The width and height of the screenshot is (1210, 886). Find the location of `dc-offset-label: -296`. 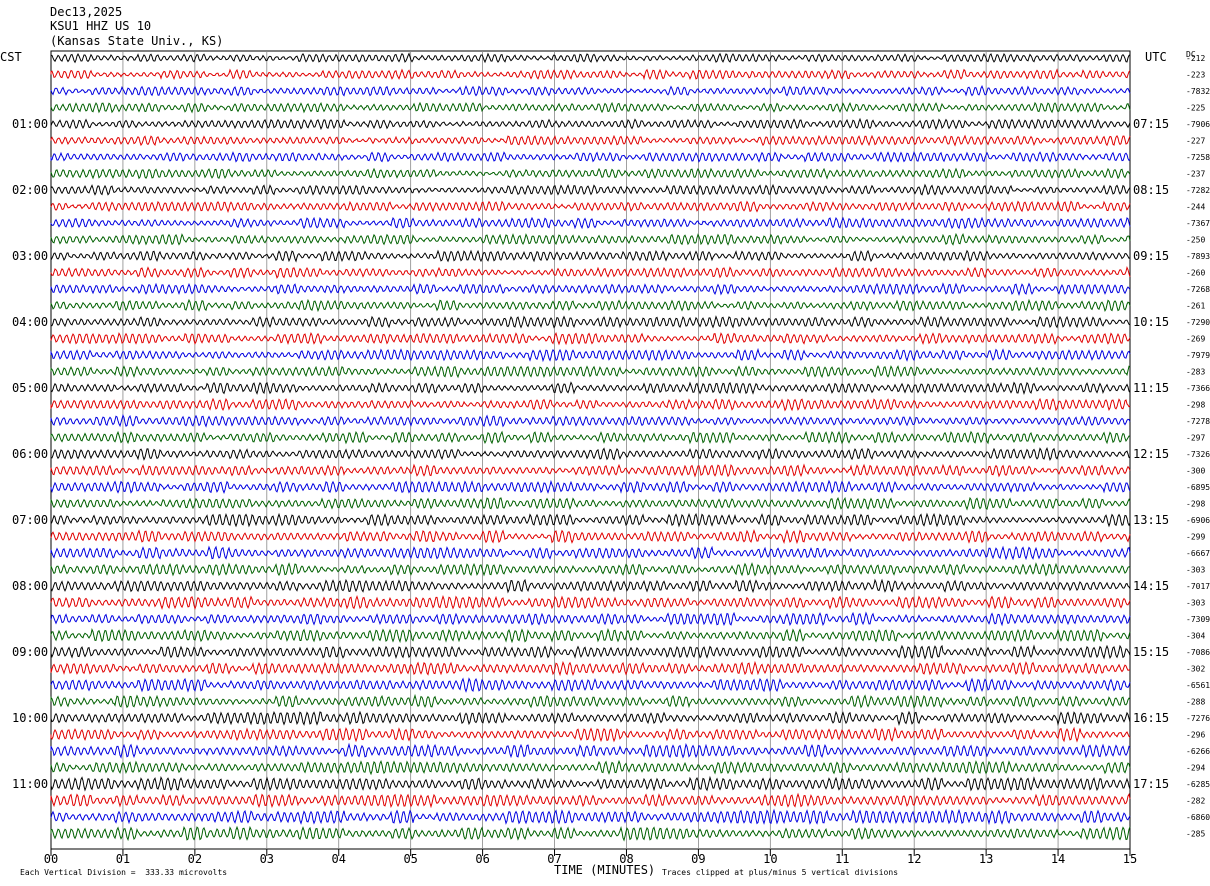

dc-offset-label: -296 is located at coordinates (1195, 735).